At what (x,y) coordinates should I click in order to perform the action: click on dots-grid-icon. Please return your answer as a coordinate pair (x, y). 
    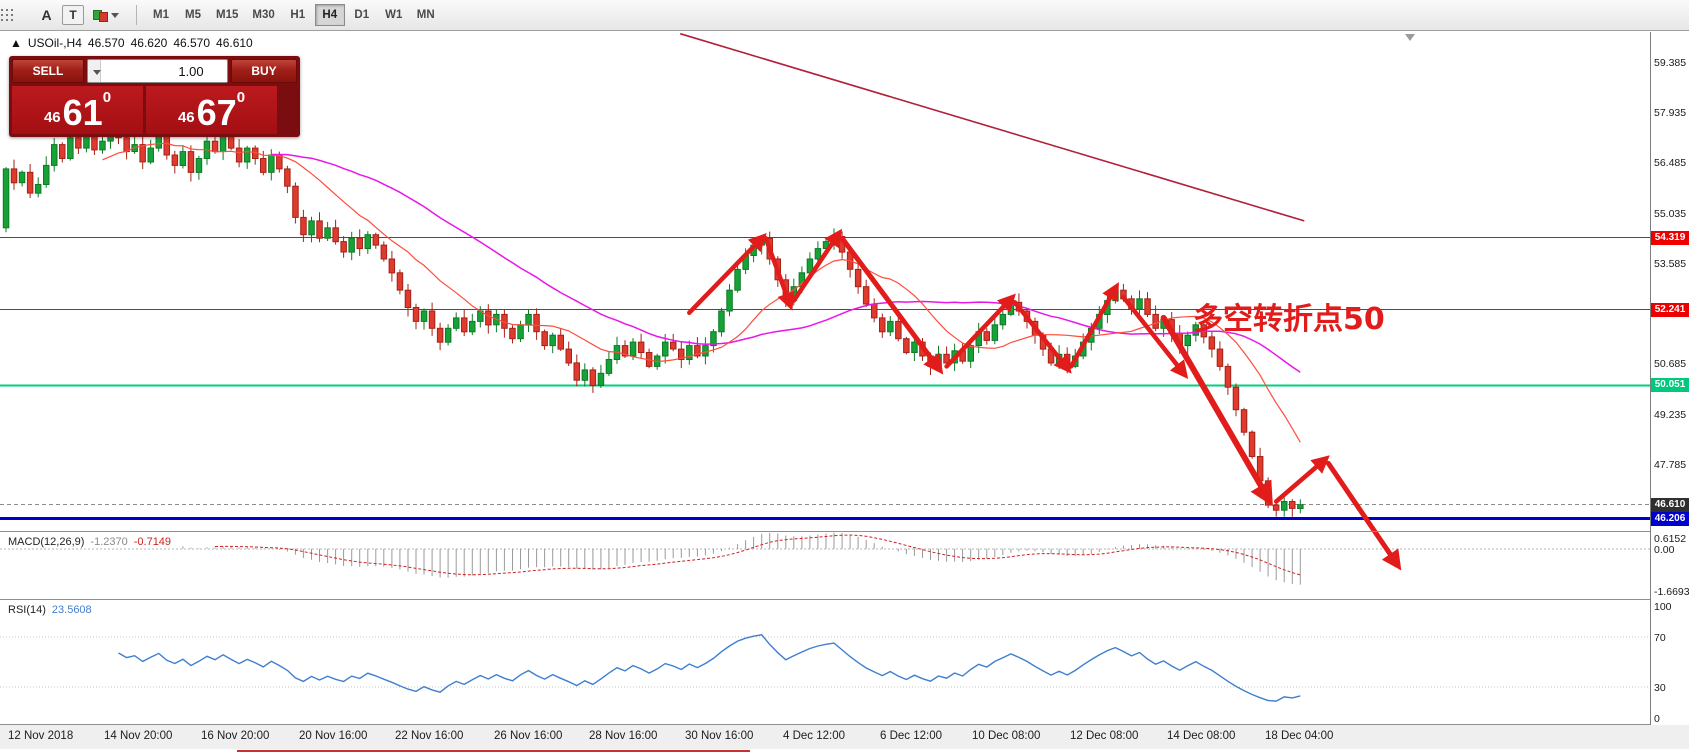
    Looking at the image, I should click on (7, 14).